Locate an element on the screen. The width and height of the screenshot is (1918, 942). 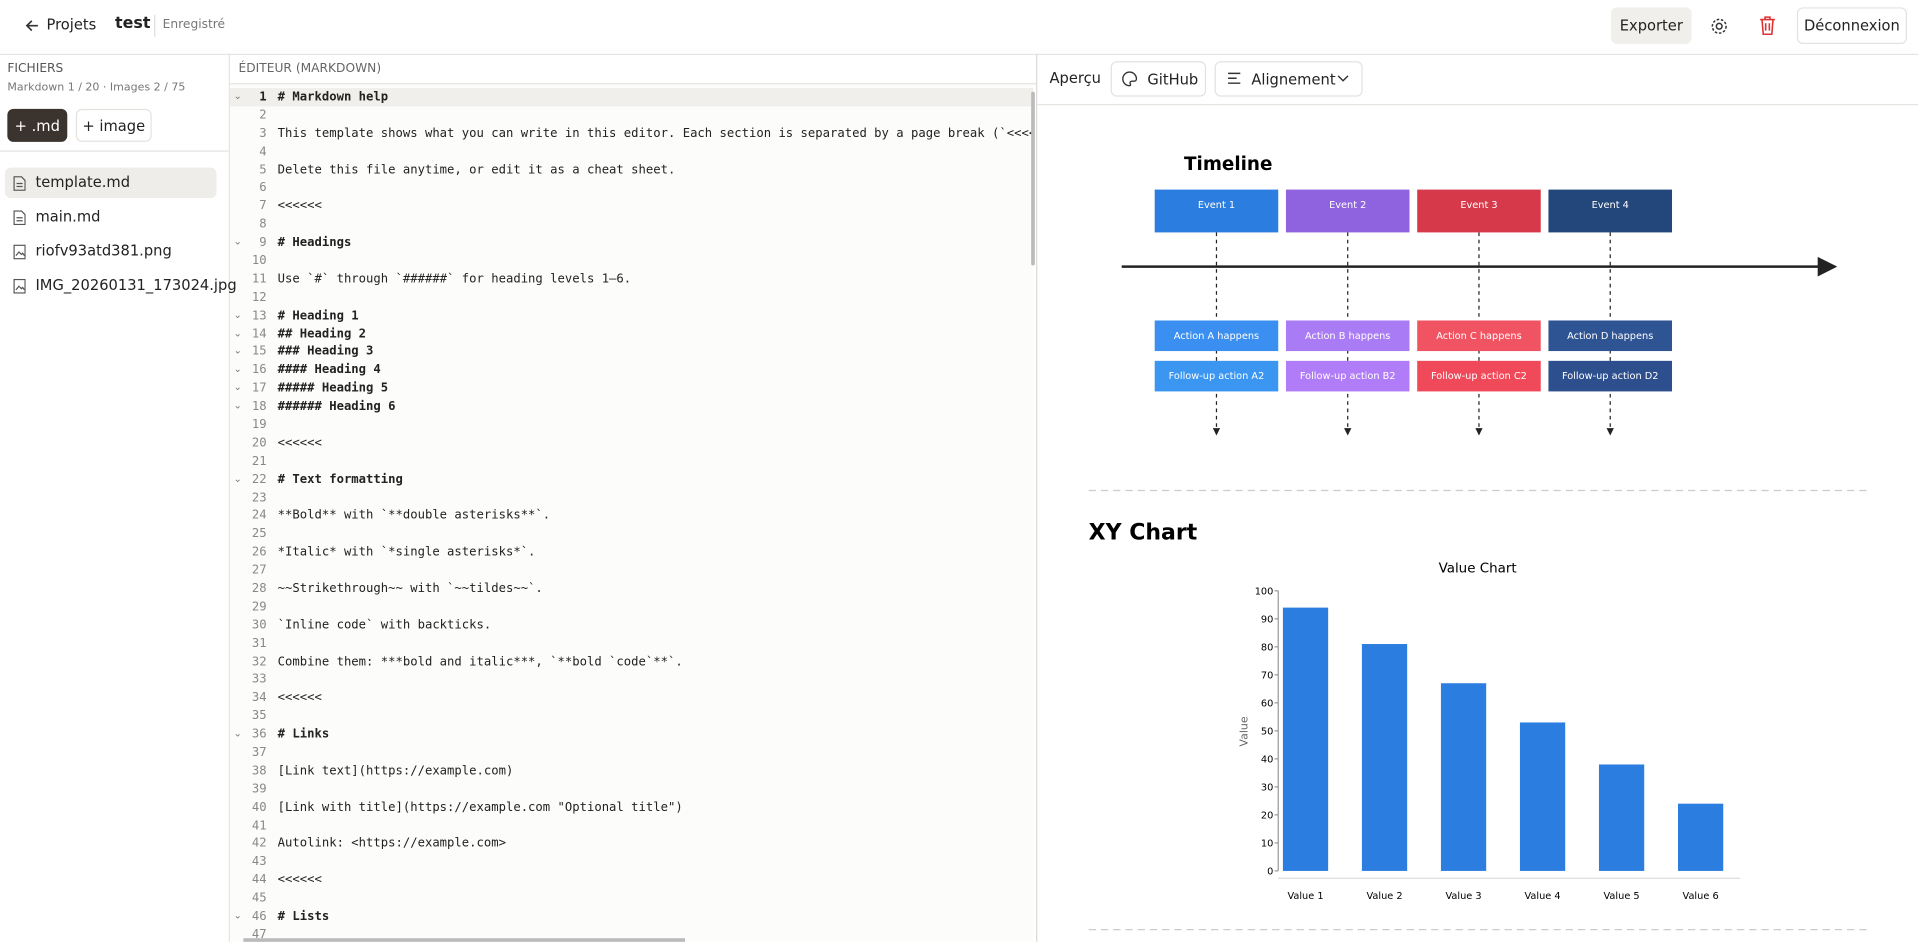
file-row: template.md is located at coordinates (110, 183).